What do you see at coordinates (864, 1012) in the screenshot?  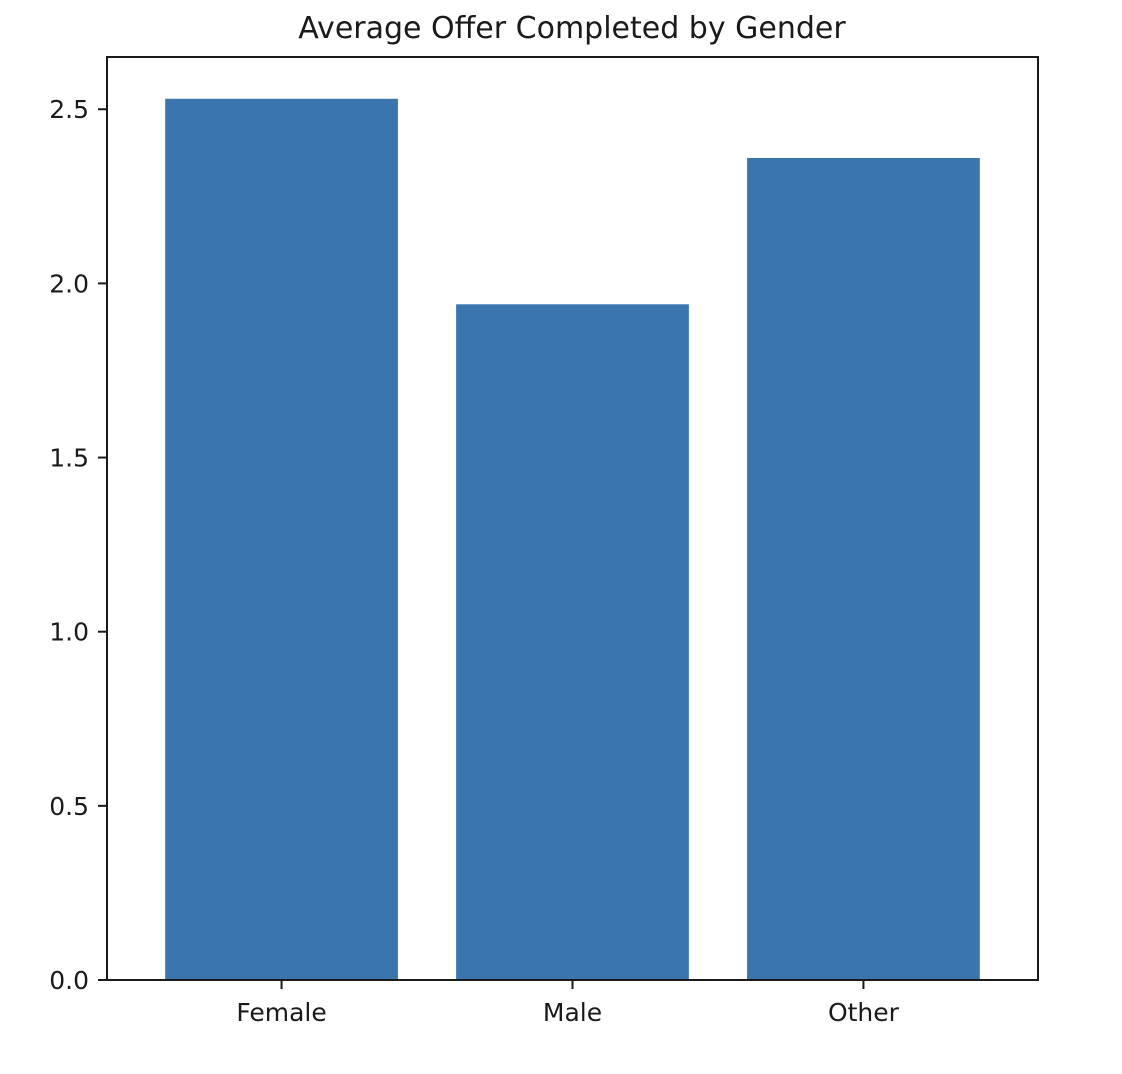 I see `x-tick-label-other: Other` at bounding box center [864, 1012].